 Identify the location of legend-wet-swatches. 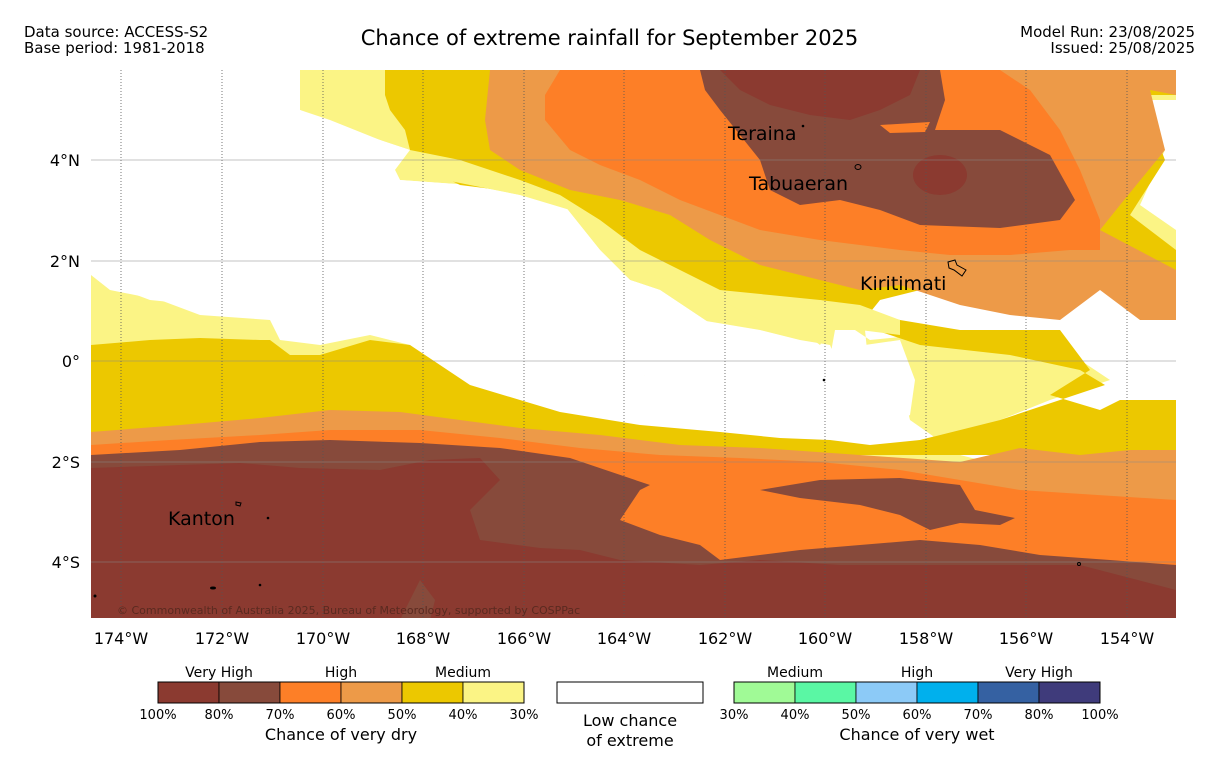
(917, 692).